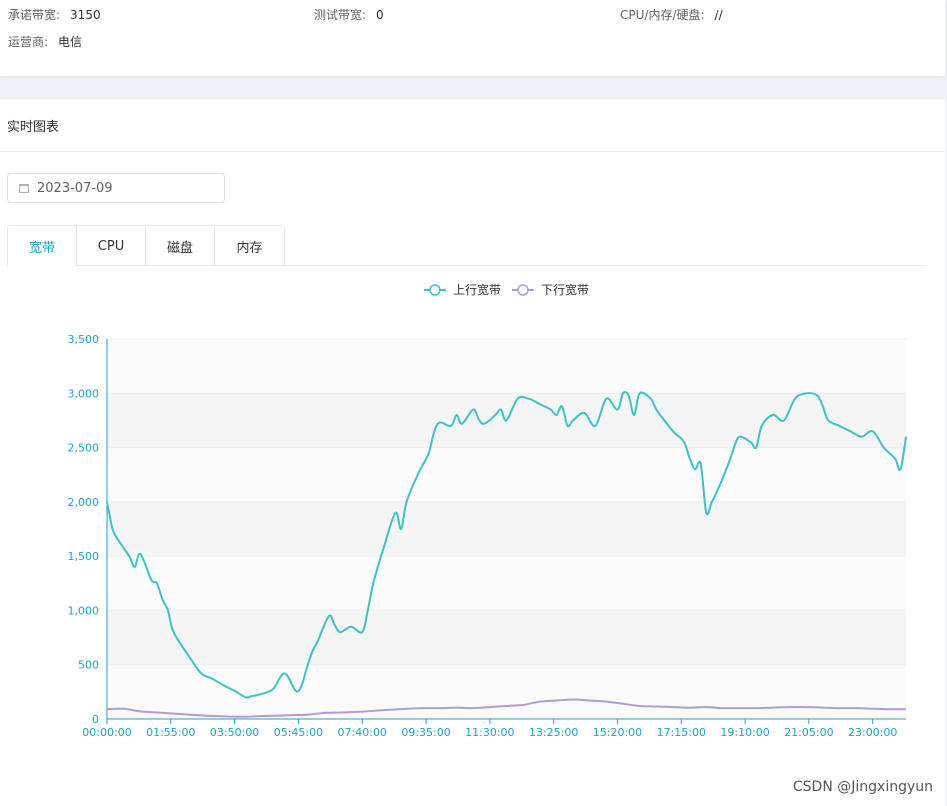 This screenshot has width=947, height=806. What do you see at coordinates (744, 732) in the screenshot?
I see `x-tick-label: 19:10:00` at bounding box center [744, 732].